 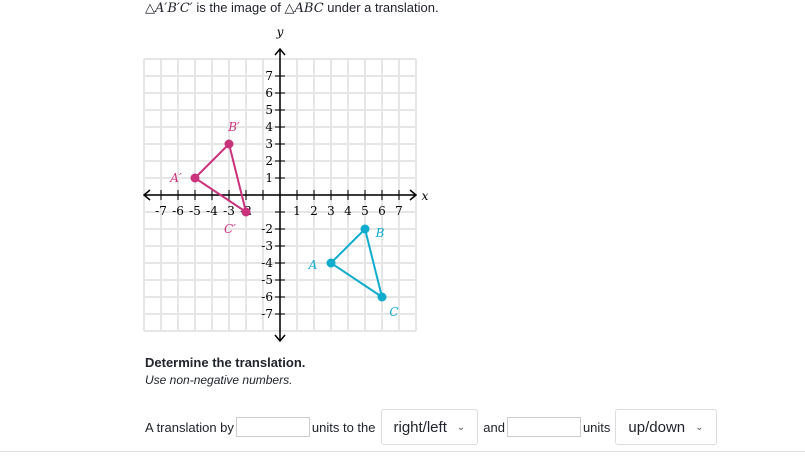 I want to click on y-tick-label: -3, so click(x=267, y=246).